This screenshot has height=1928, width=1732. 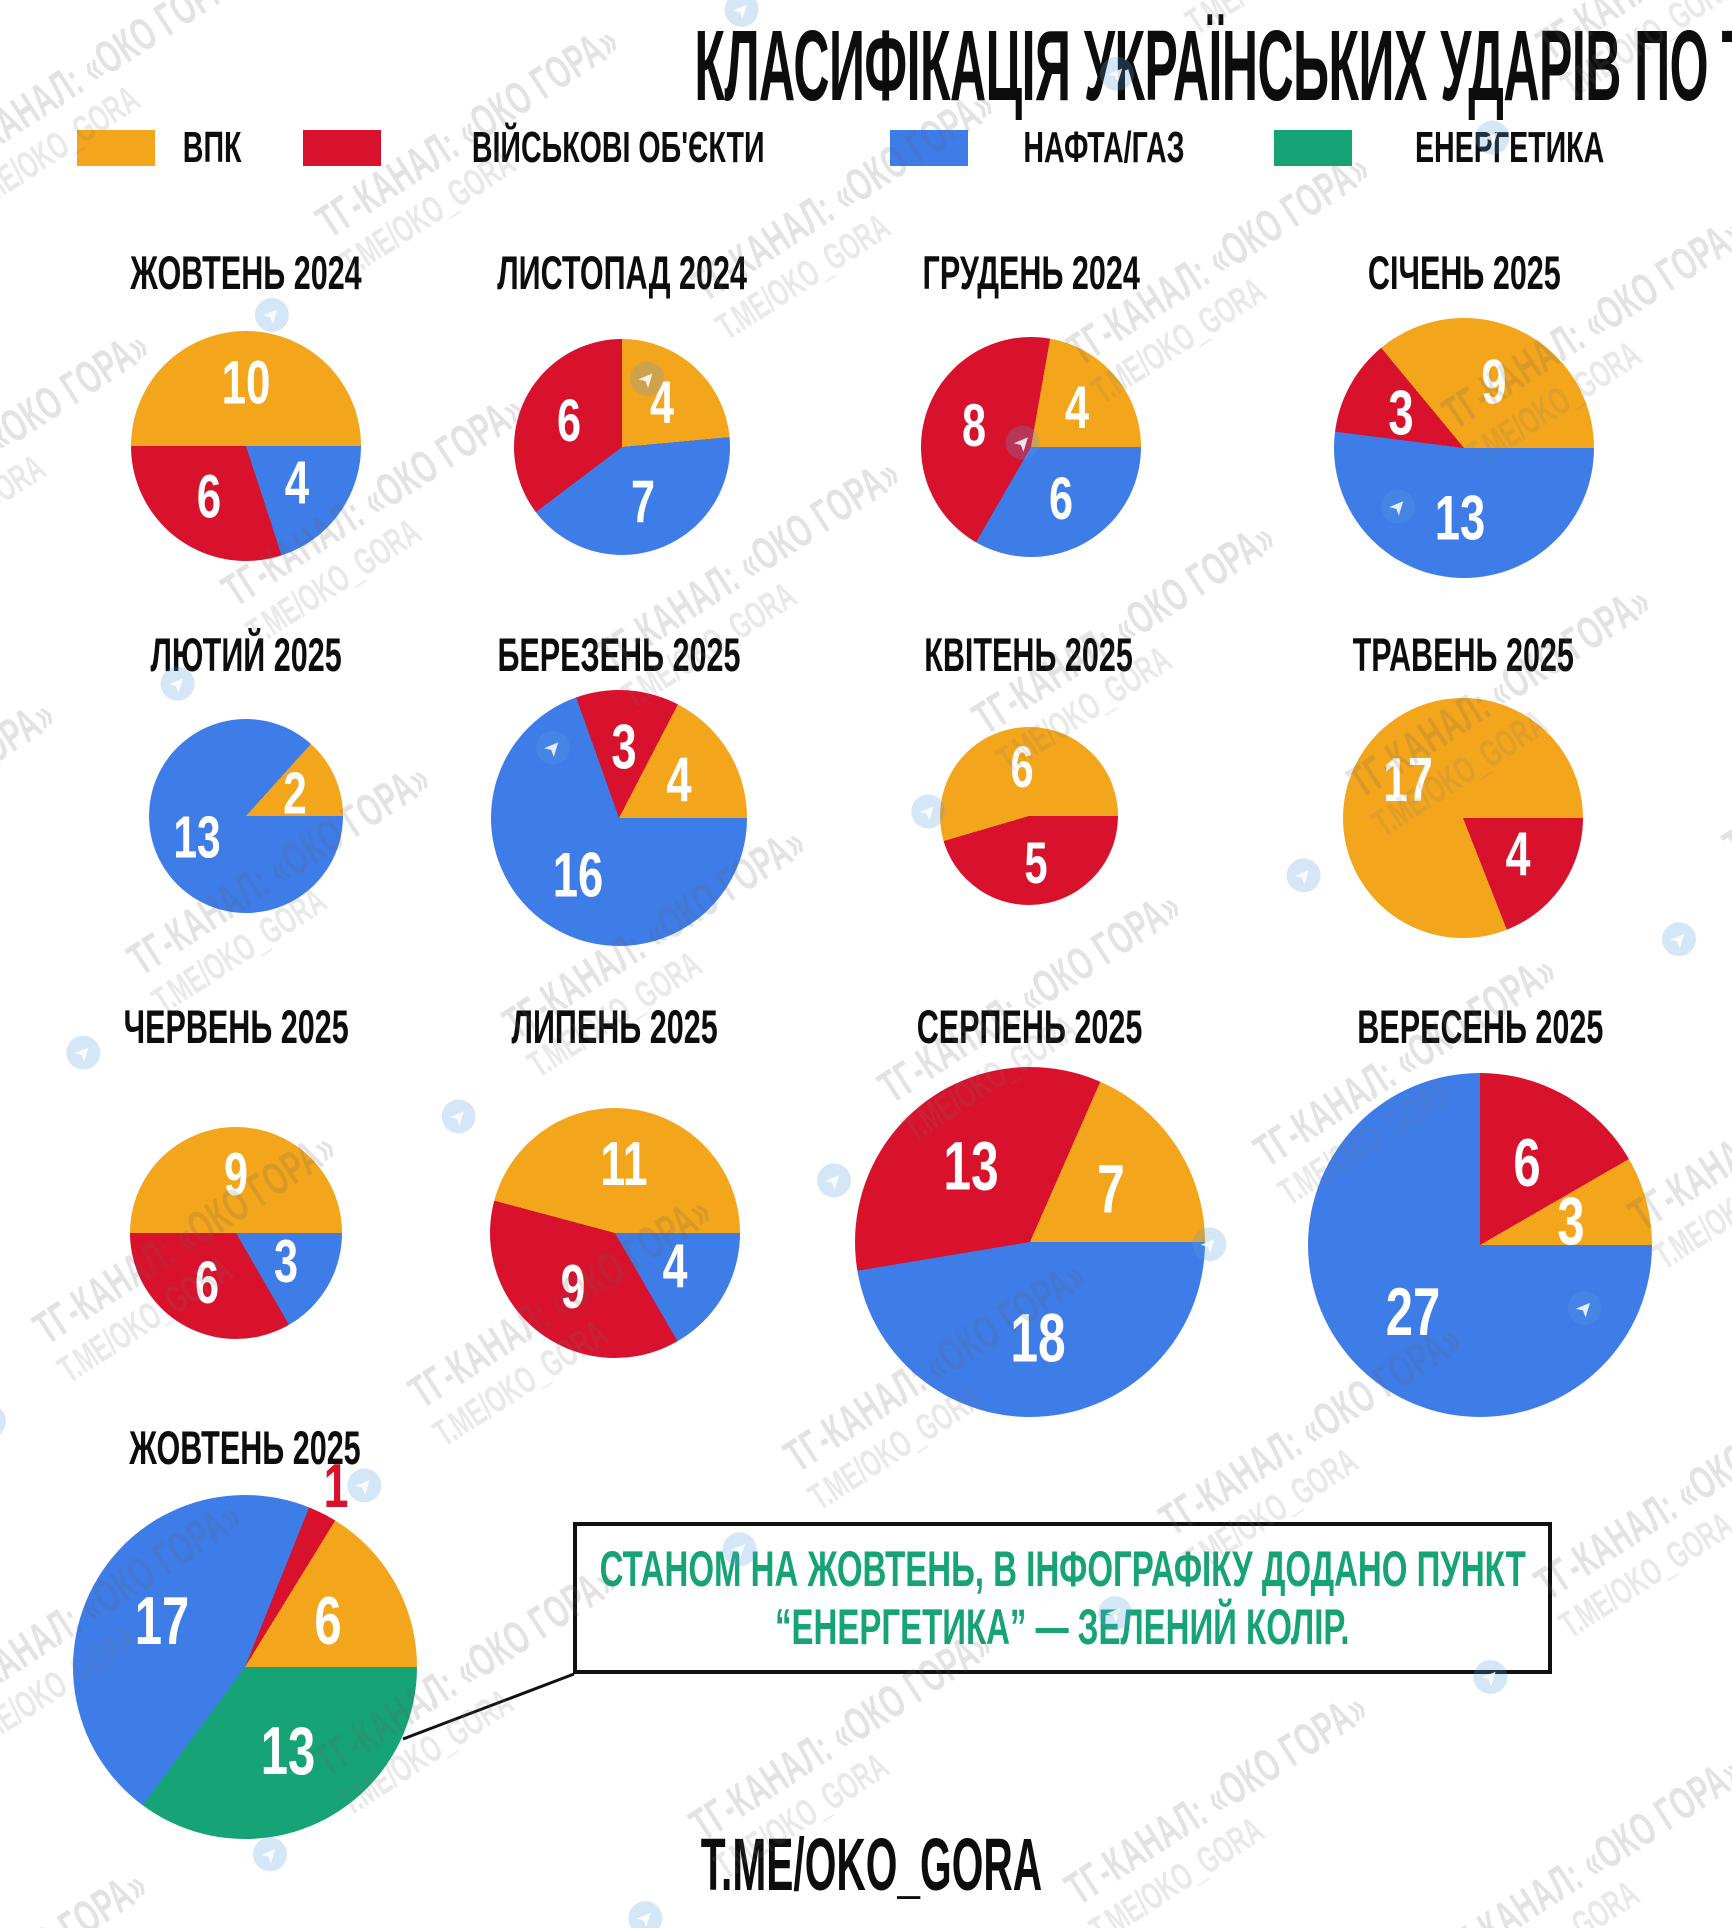 I want to click on legend-item-vpk: ВПК, so click(x=167, y=148).